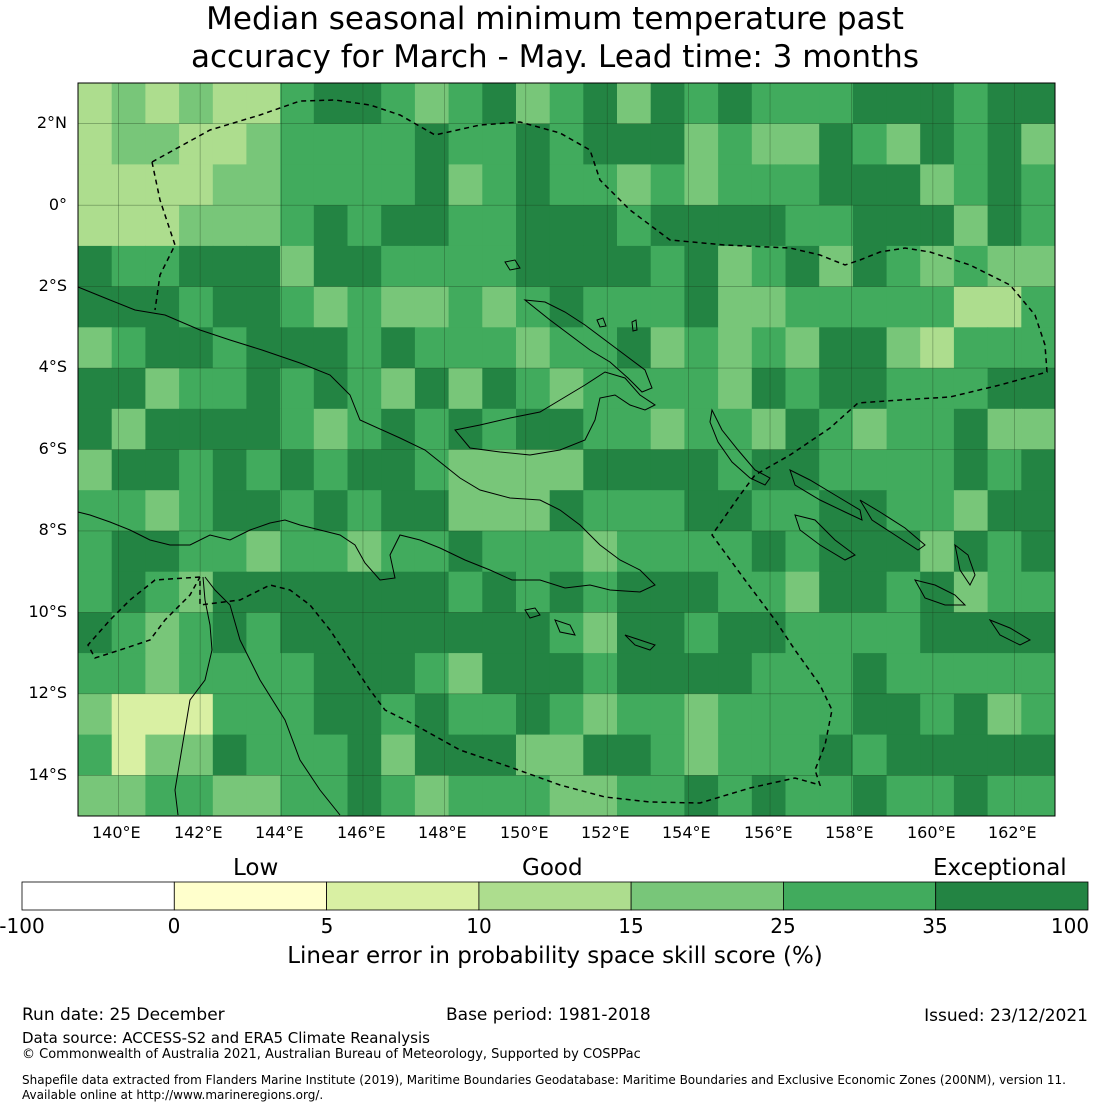 This screenshot has width=1110, height=1110. I want to click on australia-coastline, so click(257, 696).